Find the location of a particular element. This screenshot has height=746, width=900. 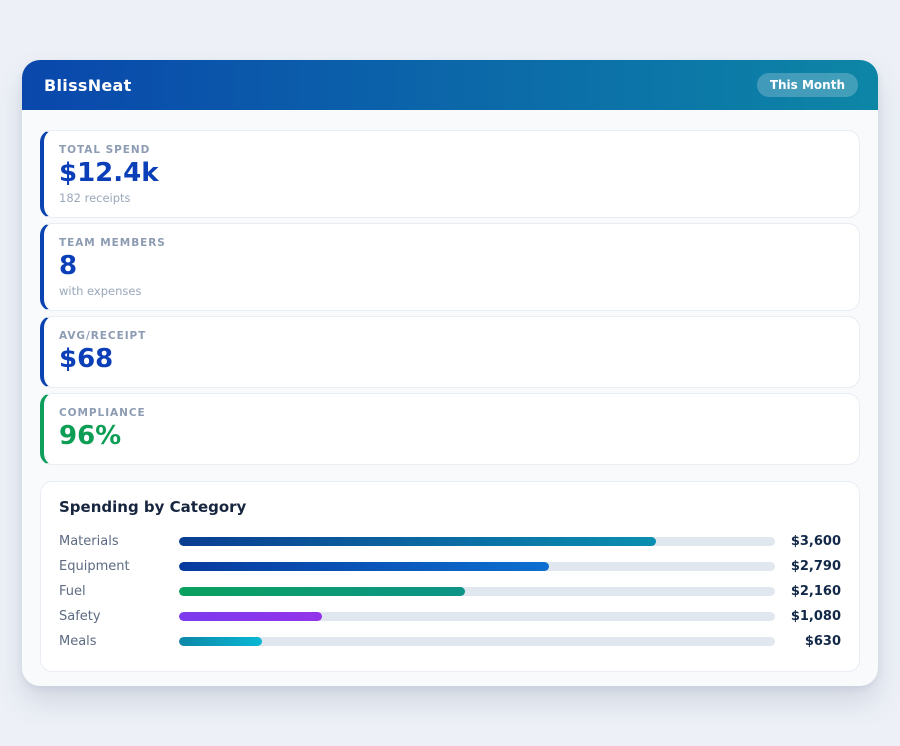

stat-value: $12.4k is located at coordinates (109, 173).